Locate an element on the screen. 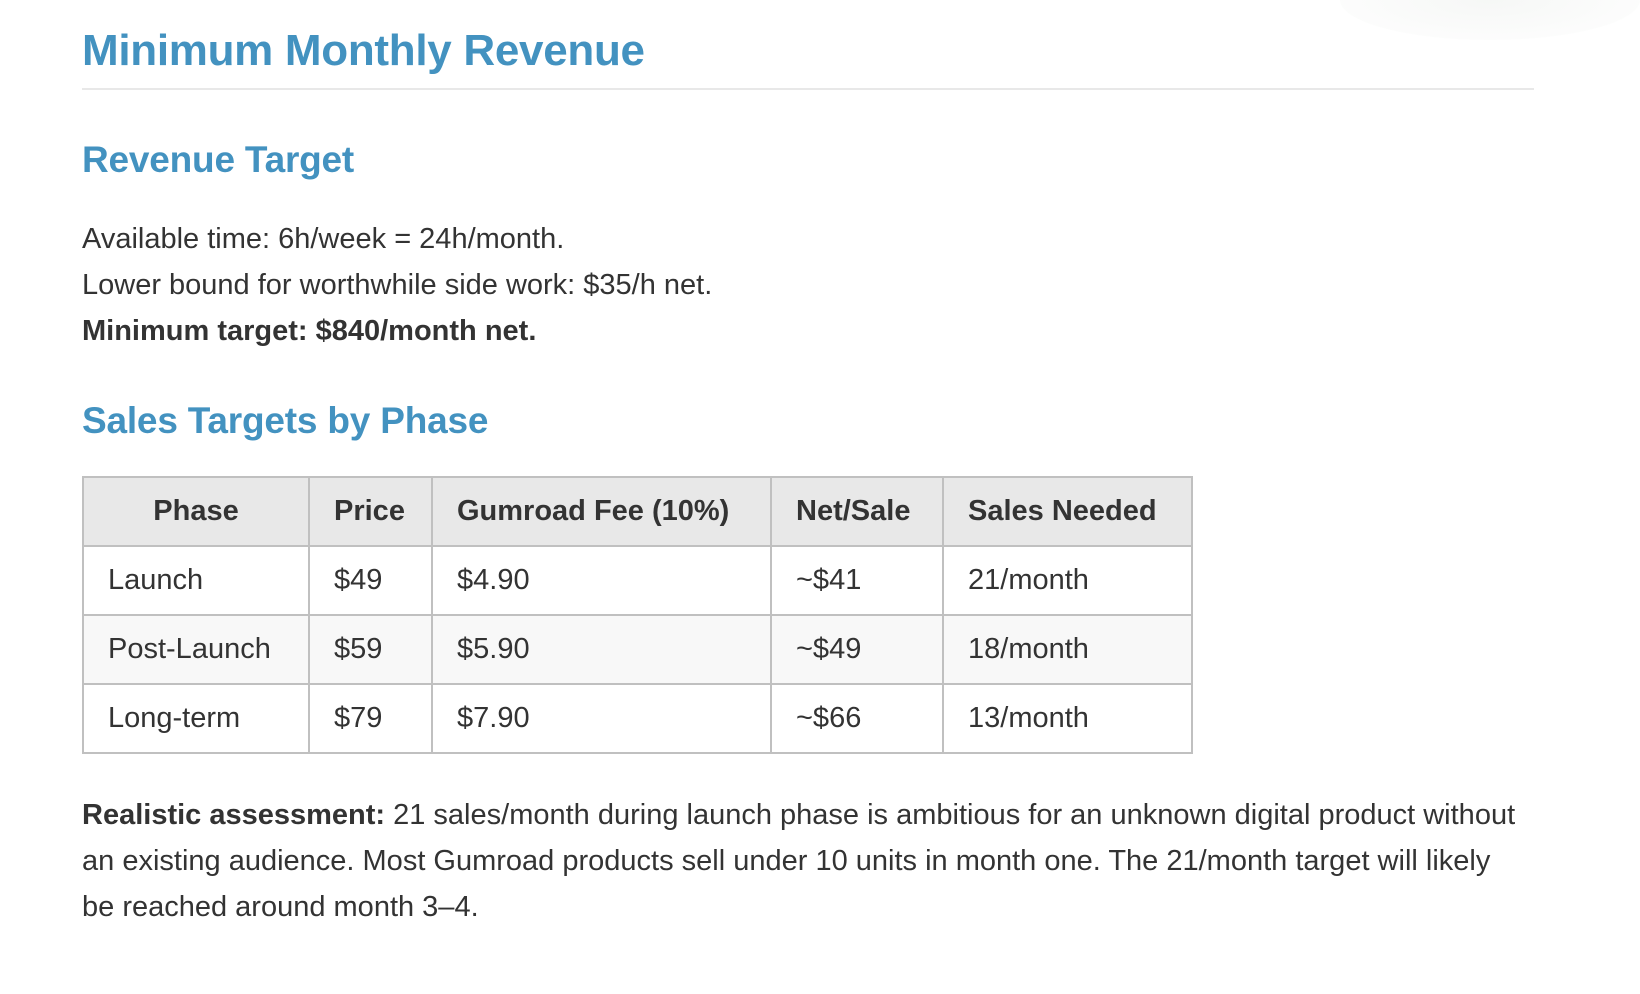 Image resolution: width=1640 pixels, height=994 pixels. cell-price: $59 is located at coordinates (370, 649).